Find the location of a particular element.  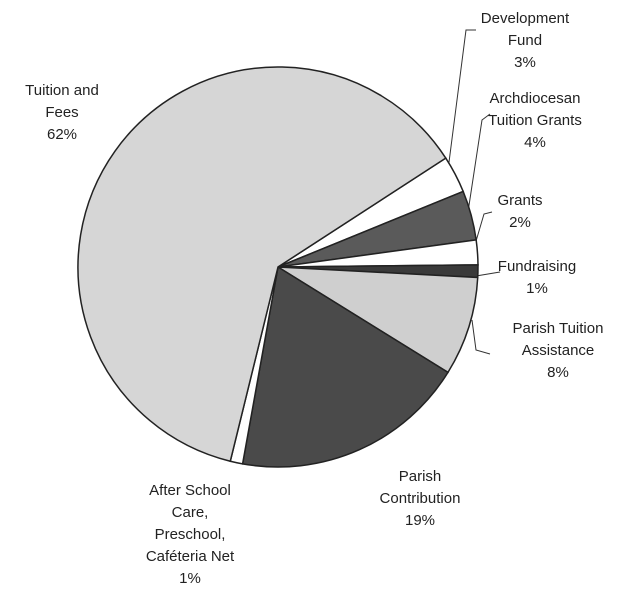

slice-label: Tuition and Fees 62% is located at coordinates (62, 113).